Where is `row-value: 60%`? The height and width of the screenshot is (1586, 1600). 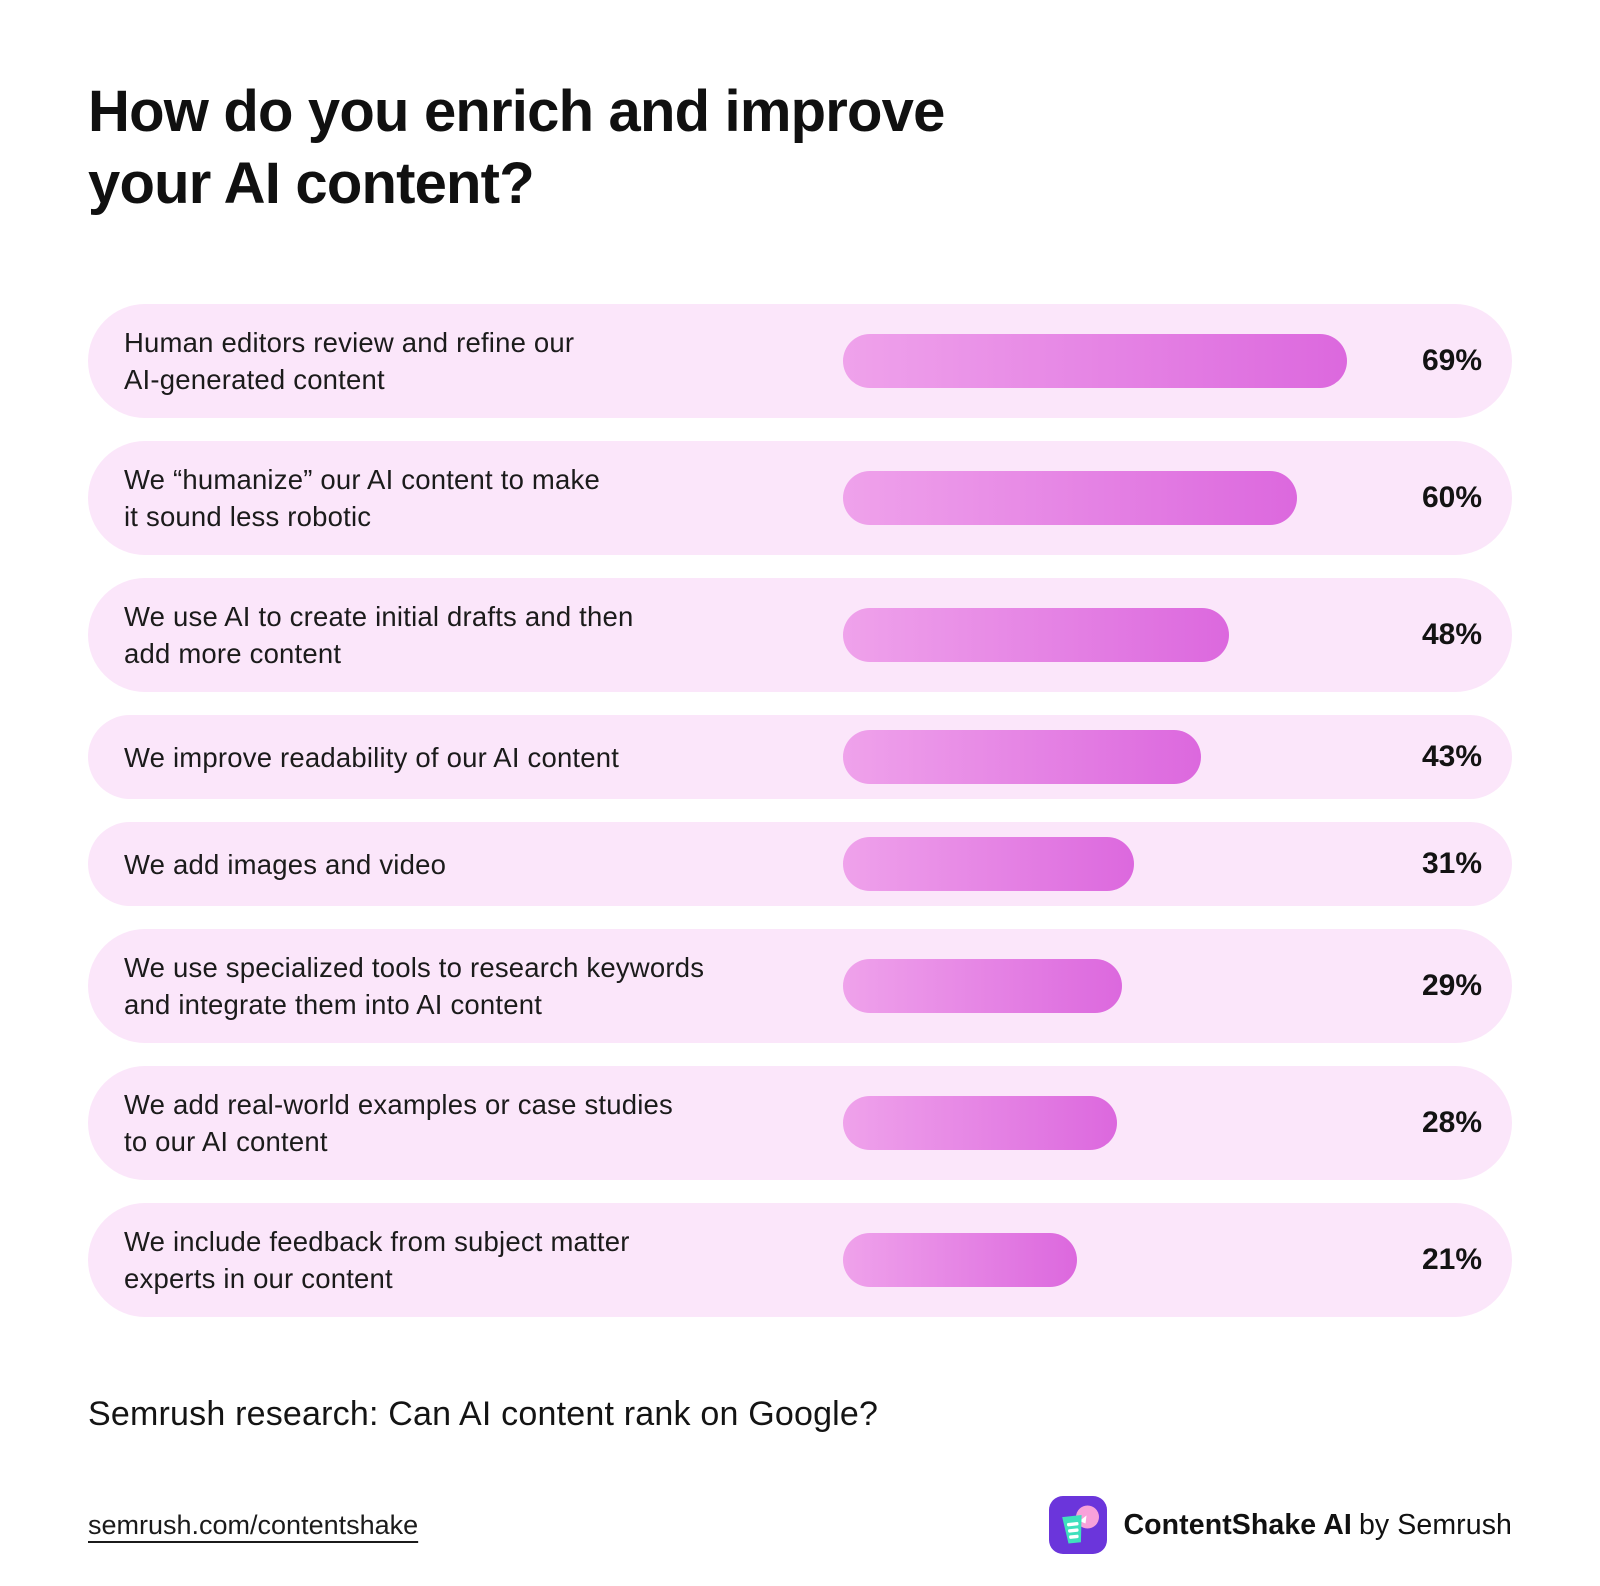
row-value: 60% is located at coordinates (1451, 497).